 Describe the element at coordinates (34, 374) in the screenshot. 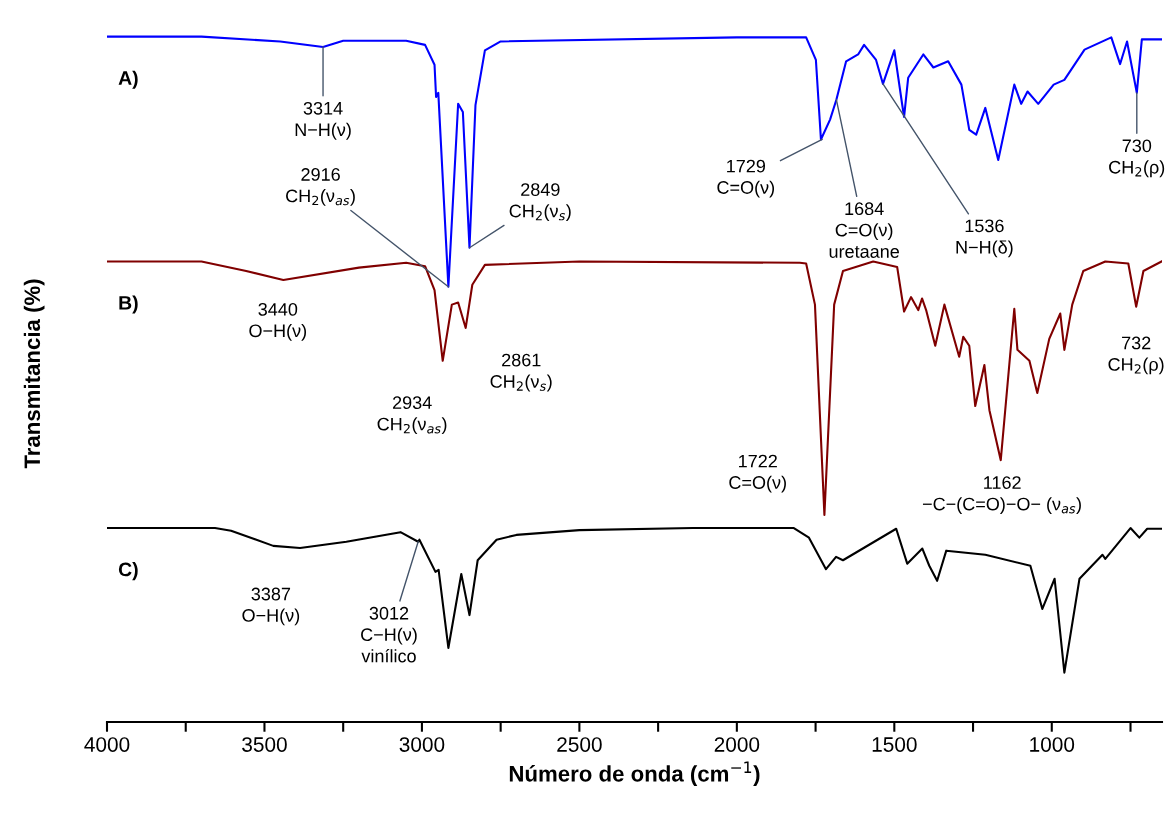

I see `y-axis-title: Transmitancia (%)` at that location.